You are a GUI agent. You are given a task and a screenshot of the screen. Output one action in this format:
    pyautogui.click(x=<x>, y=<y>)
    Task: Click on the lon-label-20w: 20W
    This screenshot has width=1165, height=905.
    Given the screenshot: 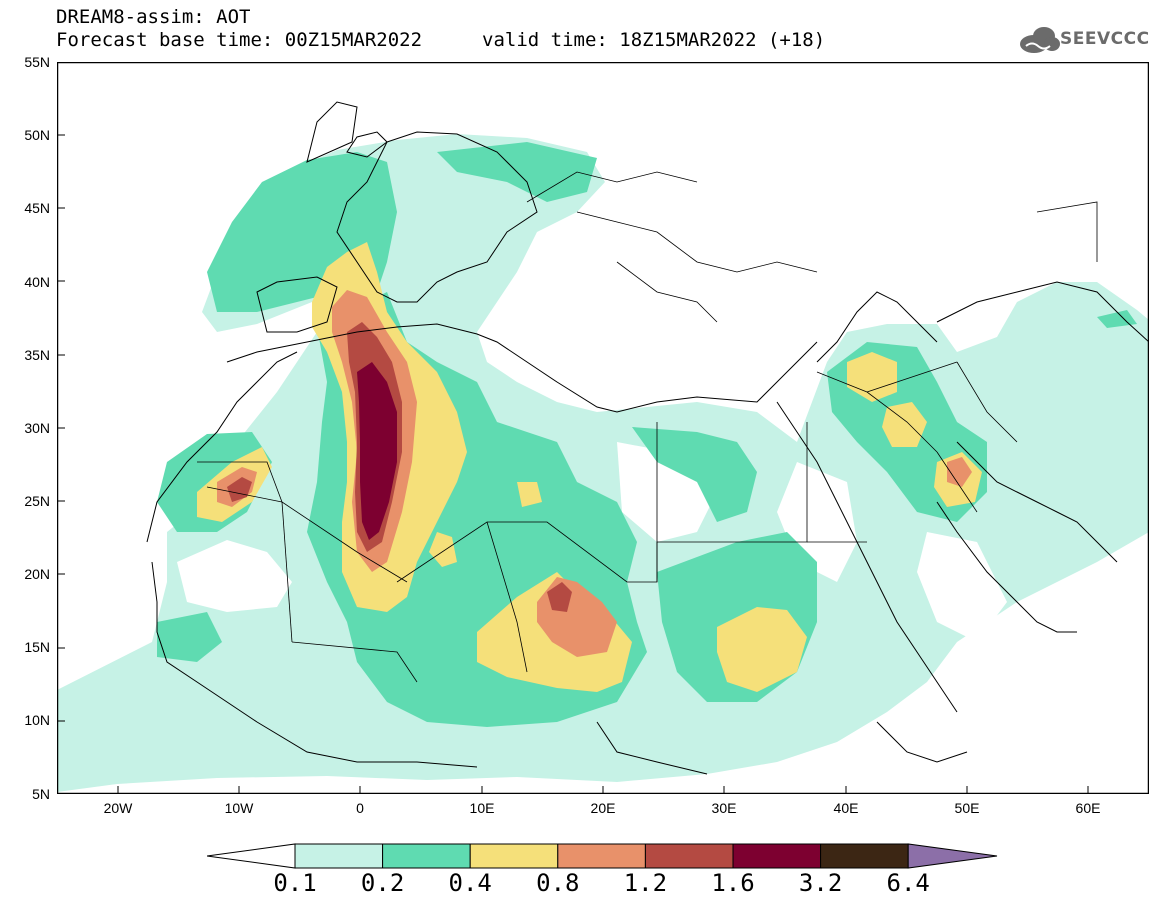 What is the action you would take?
    pyautogui.click(x=118, y=808)
    